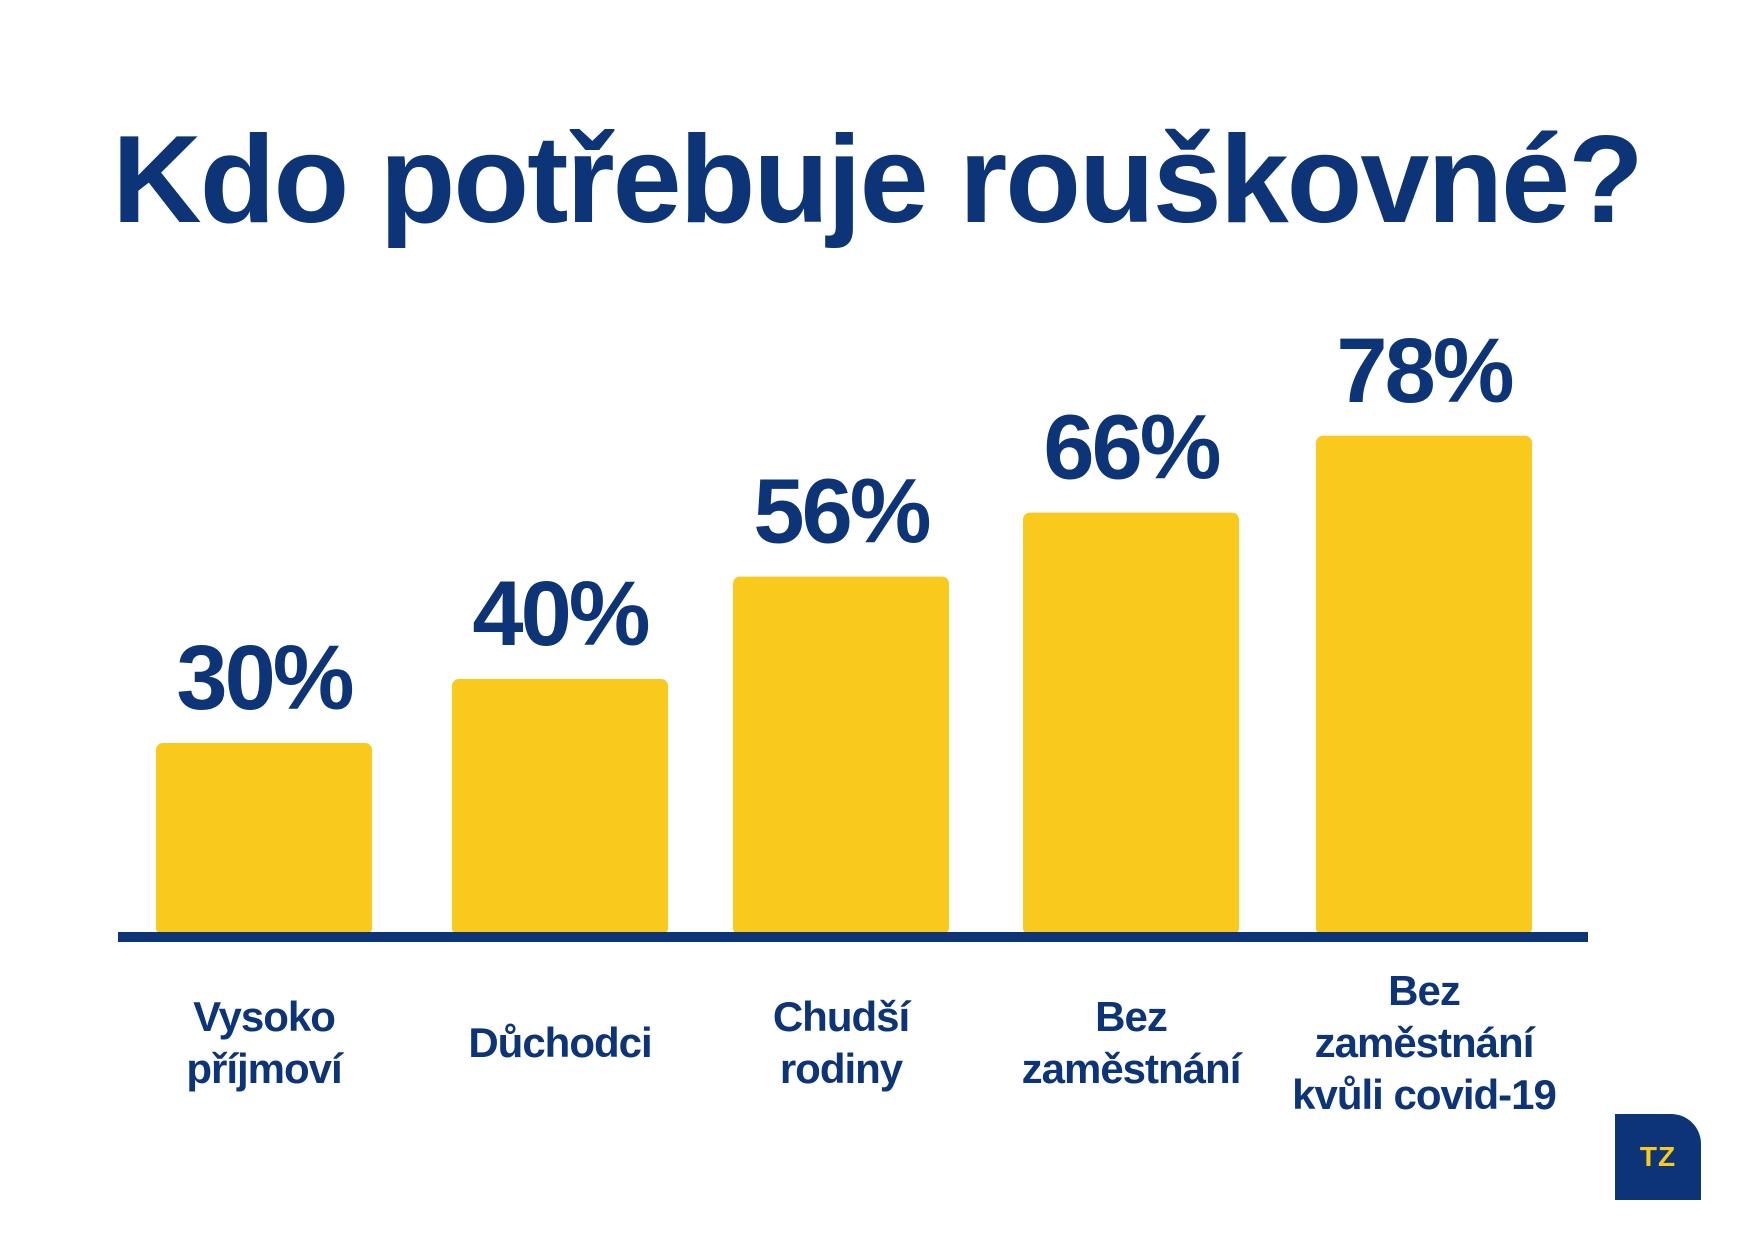 This screenshot has height=1240, width=1754. What do you see at coordinates (264, 678) in the screenshot?
I see `value-label-1: 30%` at bounding box center [264, 678].